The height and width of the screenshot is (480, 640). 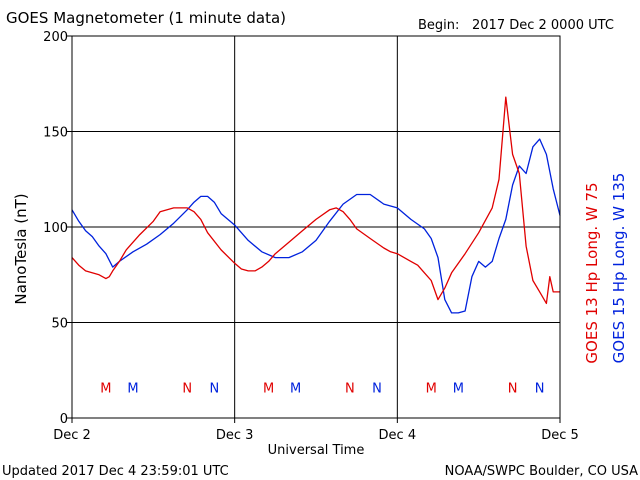 What do you see at coordinates (619, 268) in the screenshot?
I see `legend-goes15: GOES 15 Hp Long. W 135` at bounding box center [619, 268].